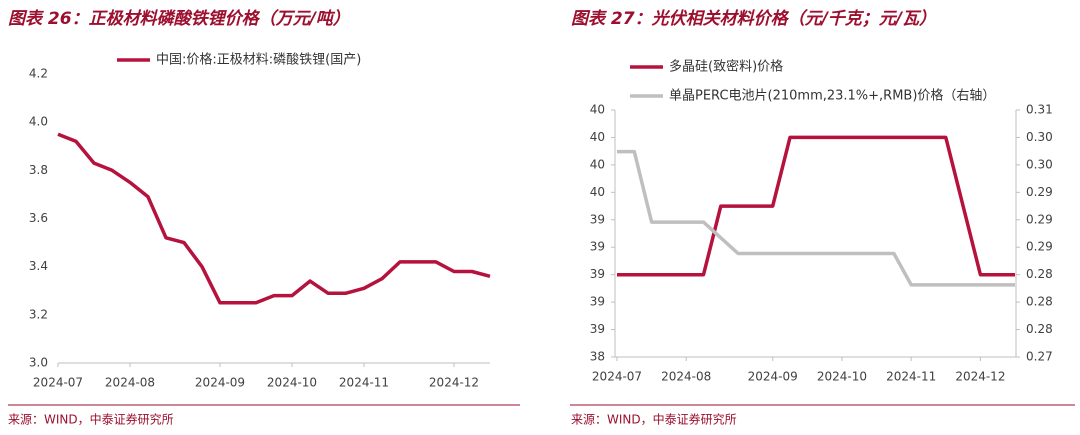 The image size is (1080, 435). Describe the element at coordinates (832, 96) in the screenshot. I see `legend-label: 单晶PERC电池片(210mm,23.1%+,RMB)价格（右轴）` at that location.